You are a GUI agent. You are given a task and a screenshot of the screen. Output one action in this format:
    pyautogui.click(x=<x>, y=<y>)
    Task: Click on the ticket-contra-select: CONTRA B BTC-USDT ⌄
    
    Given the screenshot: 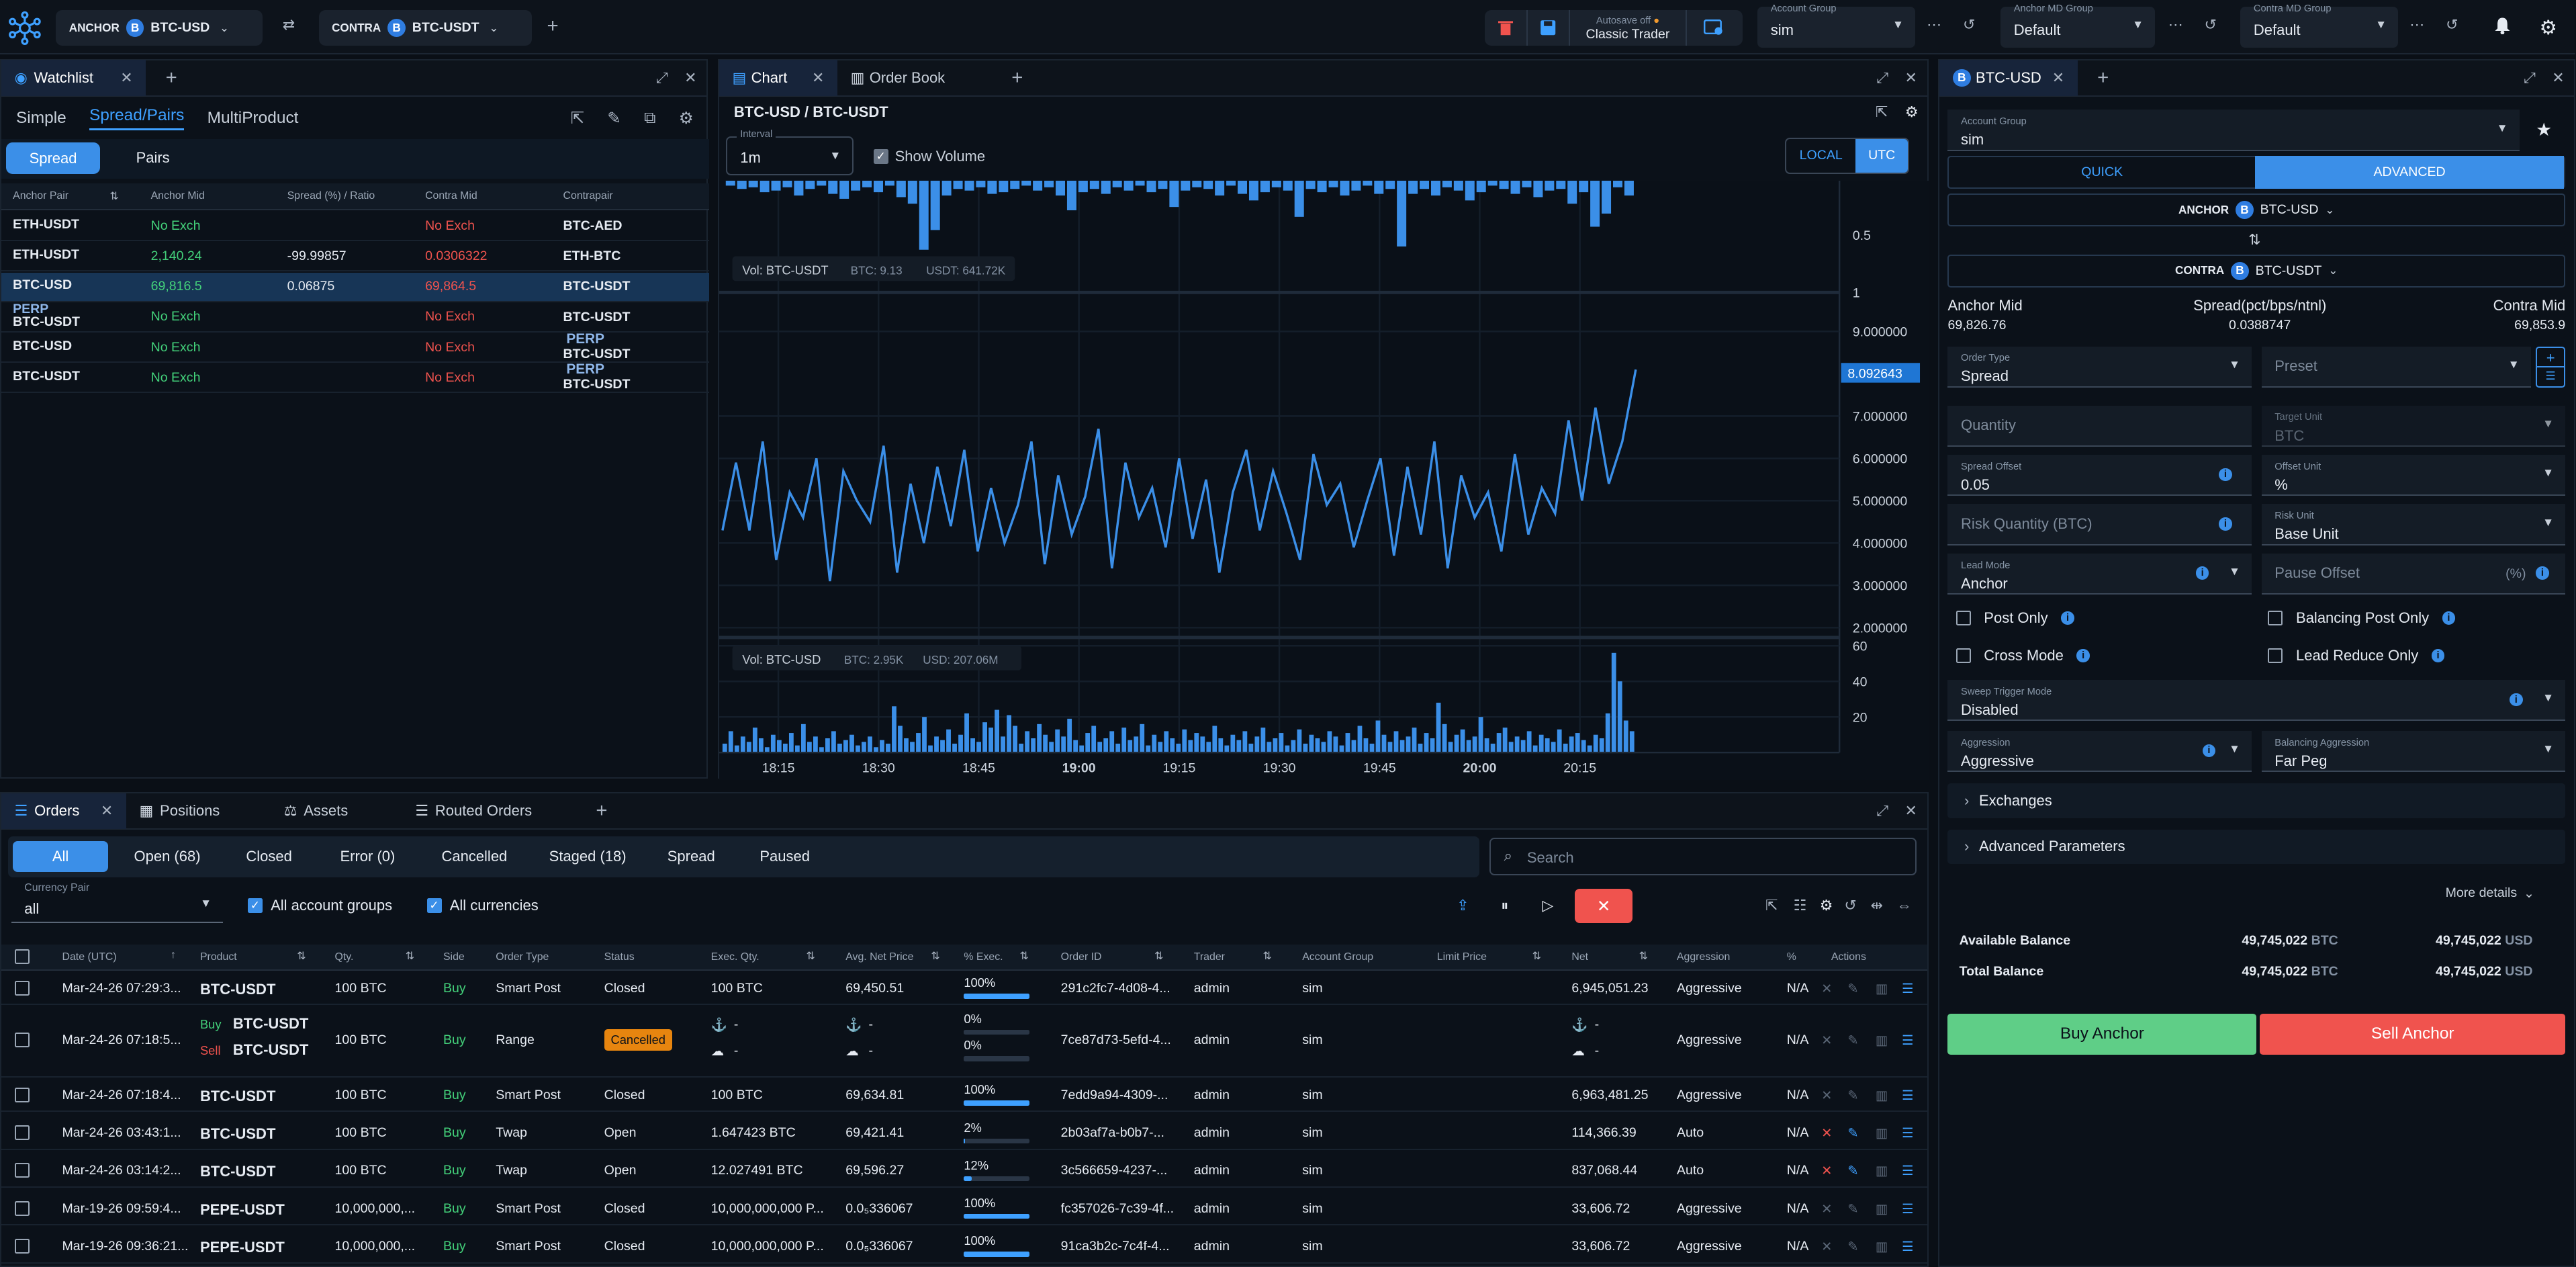 What is the action you would take?
    pyautogui.click(x=2256, y=271)
    